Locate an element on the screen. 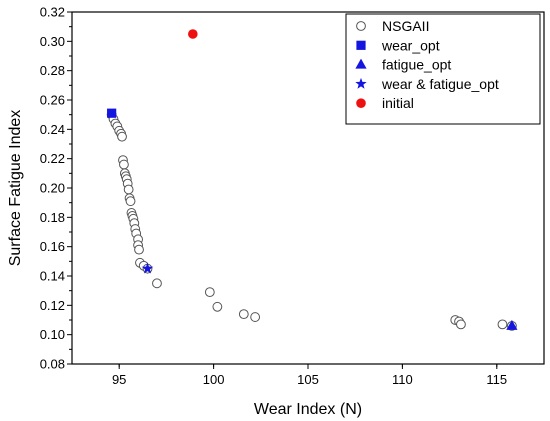 The image size is (550, 421). y-tick-label: 0.08 is located at coordinates (52, 364).